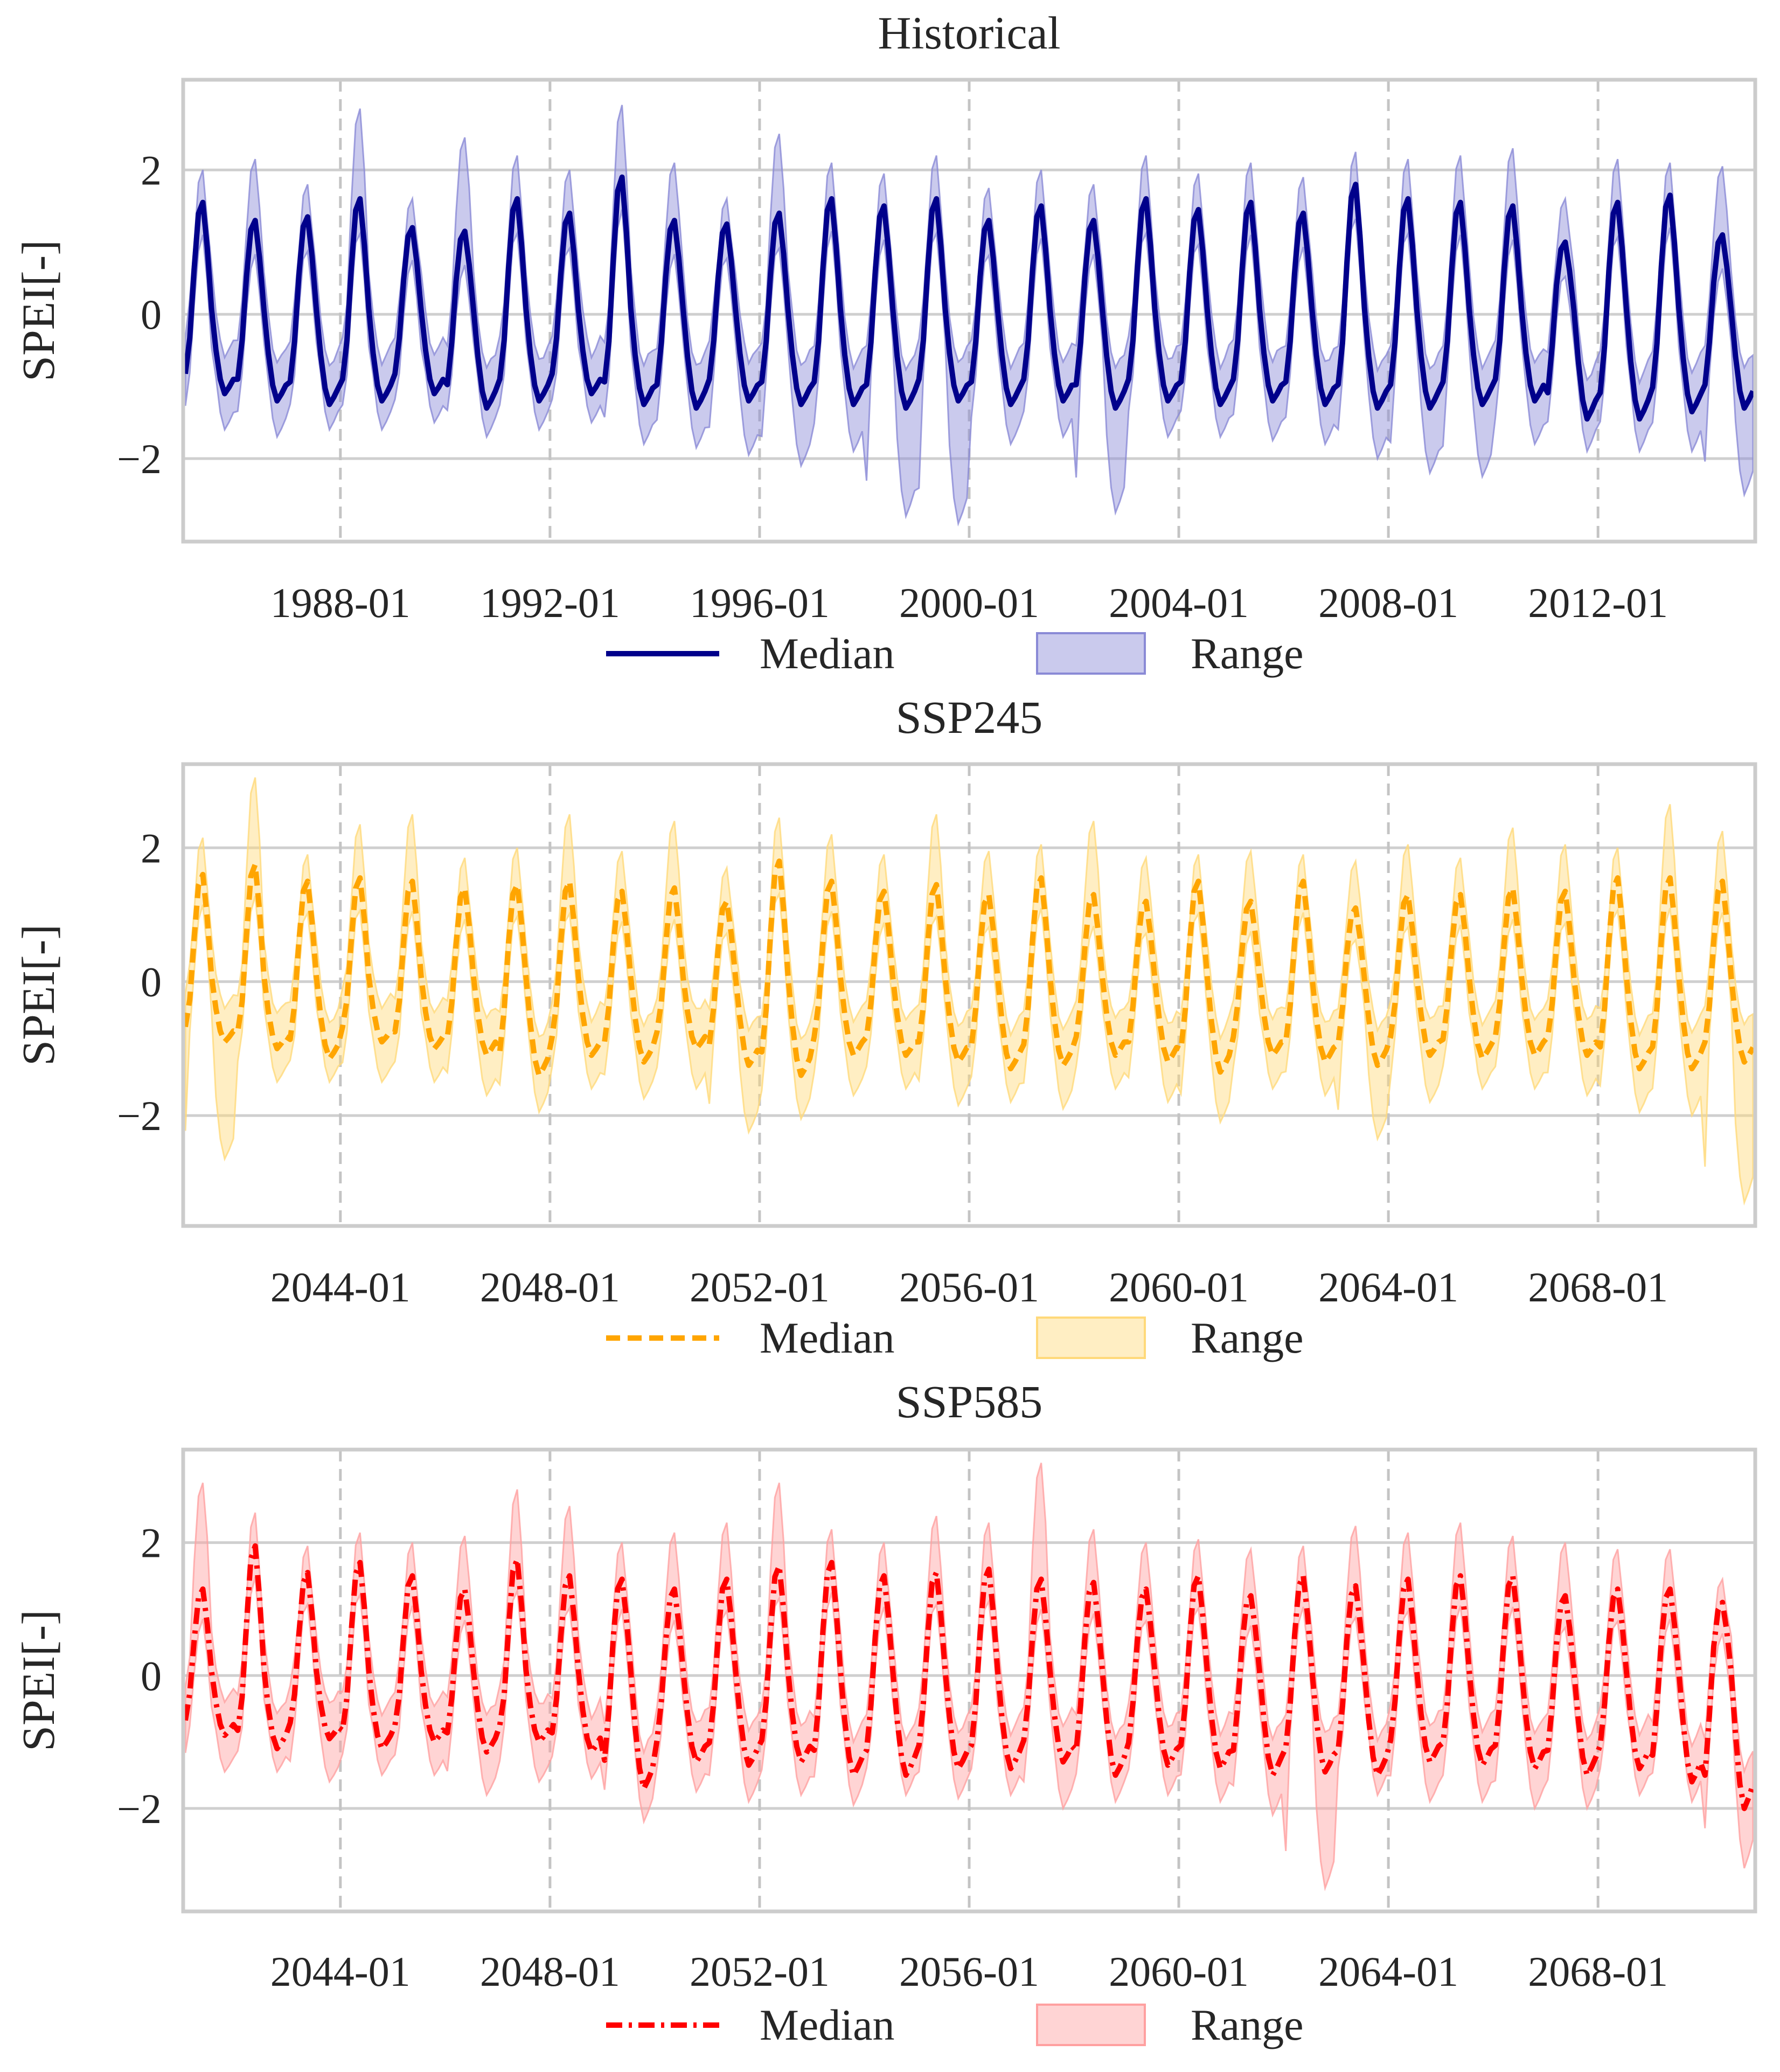  I want to click on x-tick-label: 2004-01, so click(1179, 603).